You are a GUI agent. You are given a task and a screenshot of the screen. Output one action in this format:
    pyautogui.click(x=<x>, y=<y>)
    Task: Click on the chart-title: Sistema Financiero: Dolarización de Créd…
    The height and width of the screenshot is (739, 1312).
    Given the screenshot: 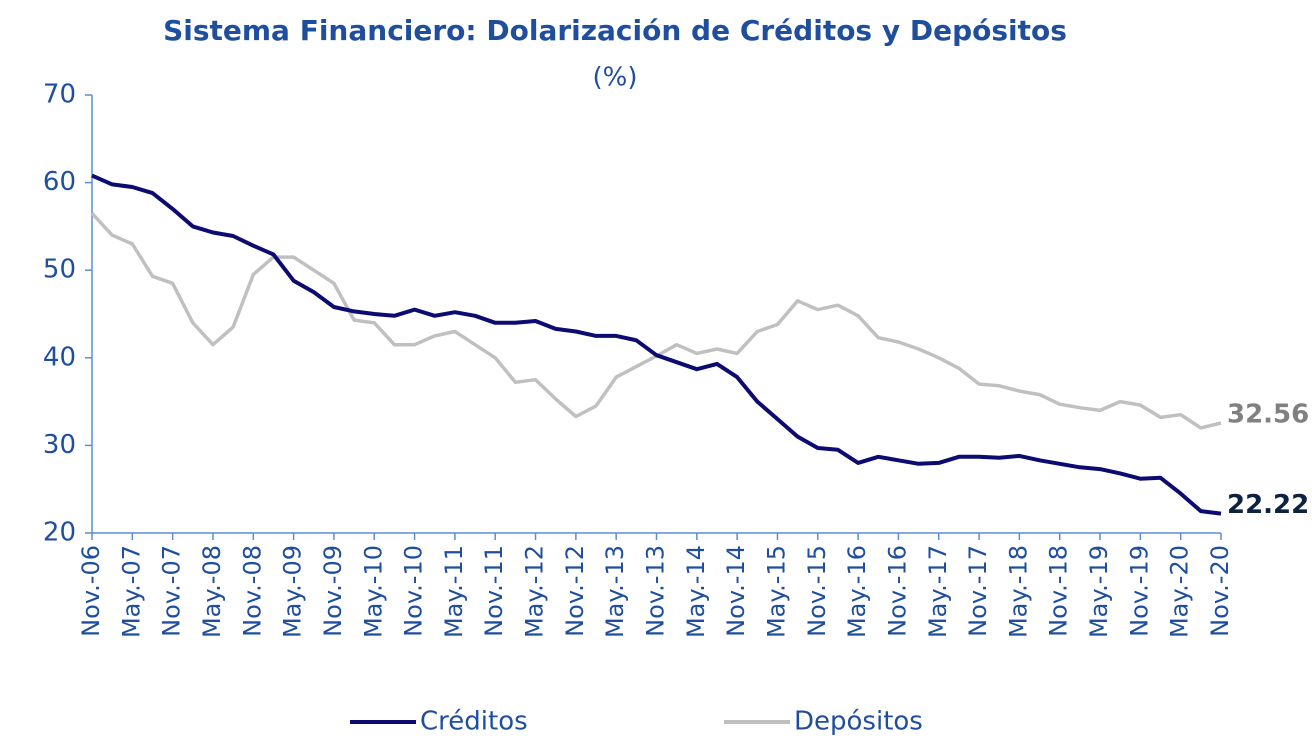 What is the action you would take?
    pyautogui.click(x=615, y=30)
    